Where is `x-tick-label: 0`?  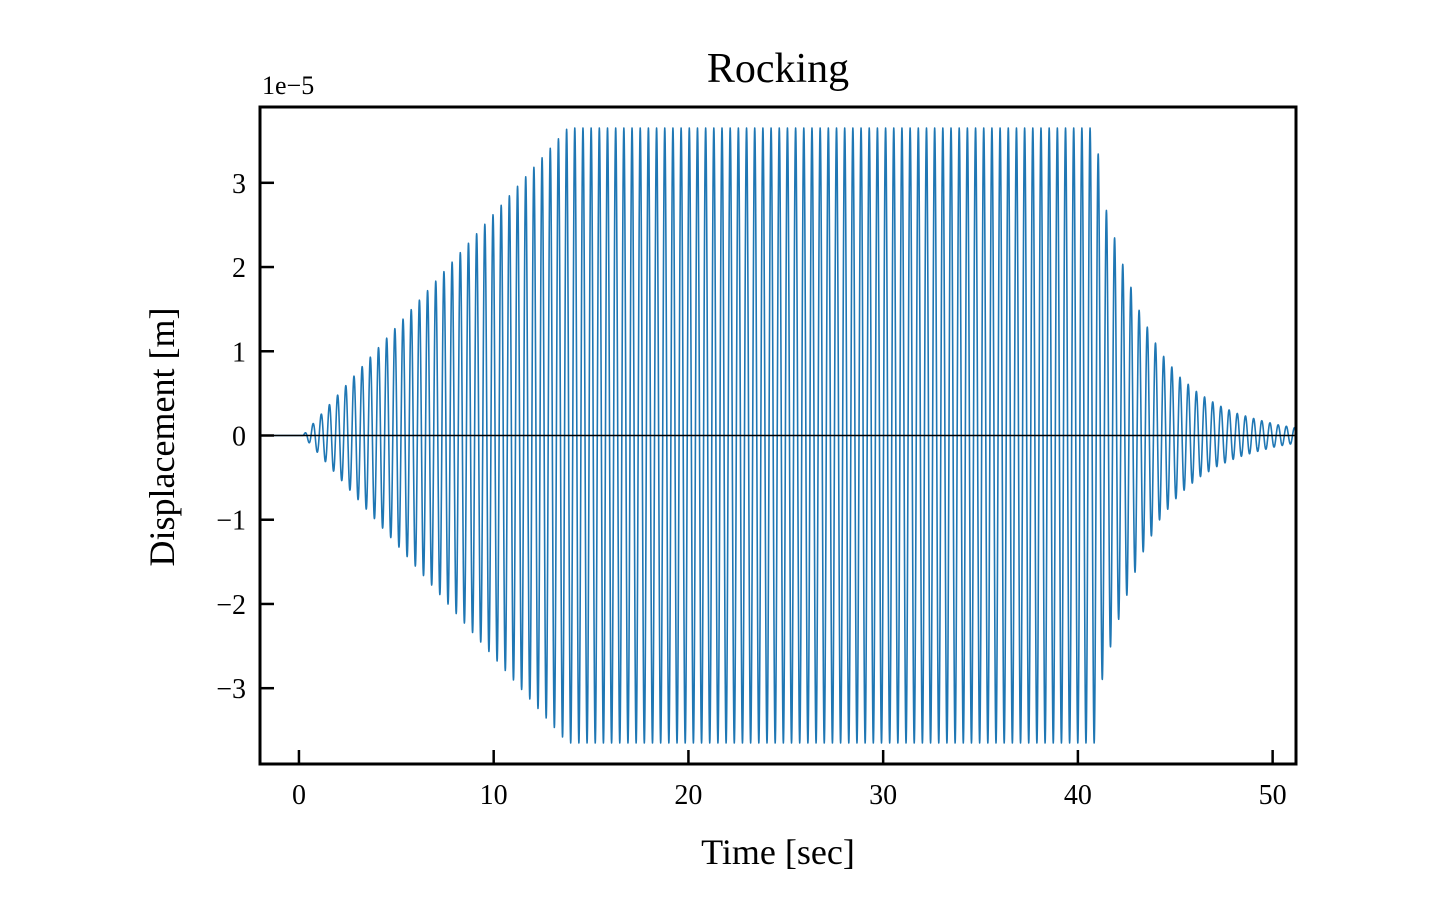 x-tick-label: 0 is located at coordinates (299, 795).